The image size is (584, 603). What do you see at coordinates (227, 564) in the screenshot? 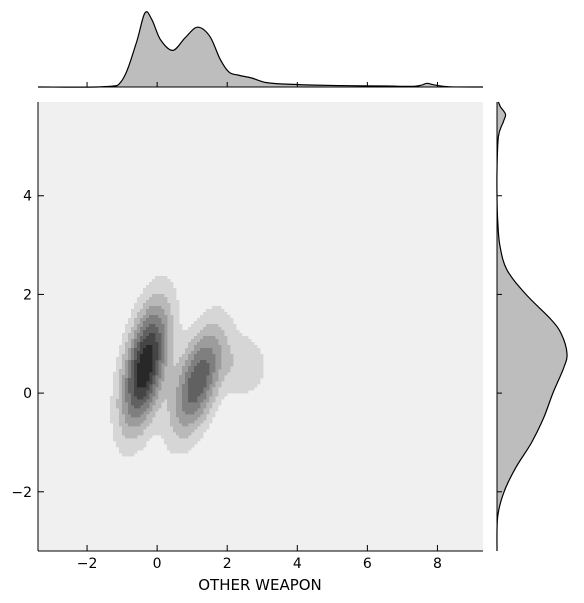
I see `x-tick-label: 2` at bounding box center [227, 564].